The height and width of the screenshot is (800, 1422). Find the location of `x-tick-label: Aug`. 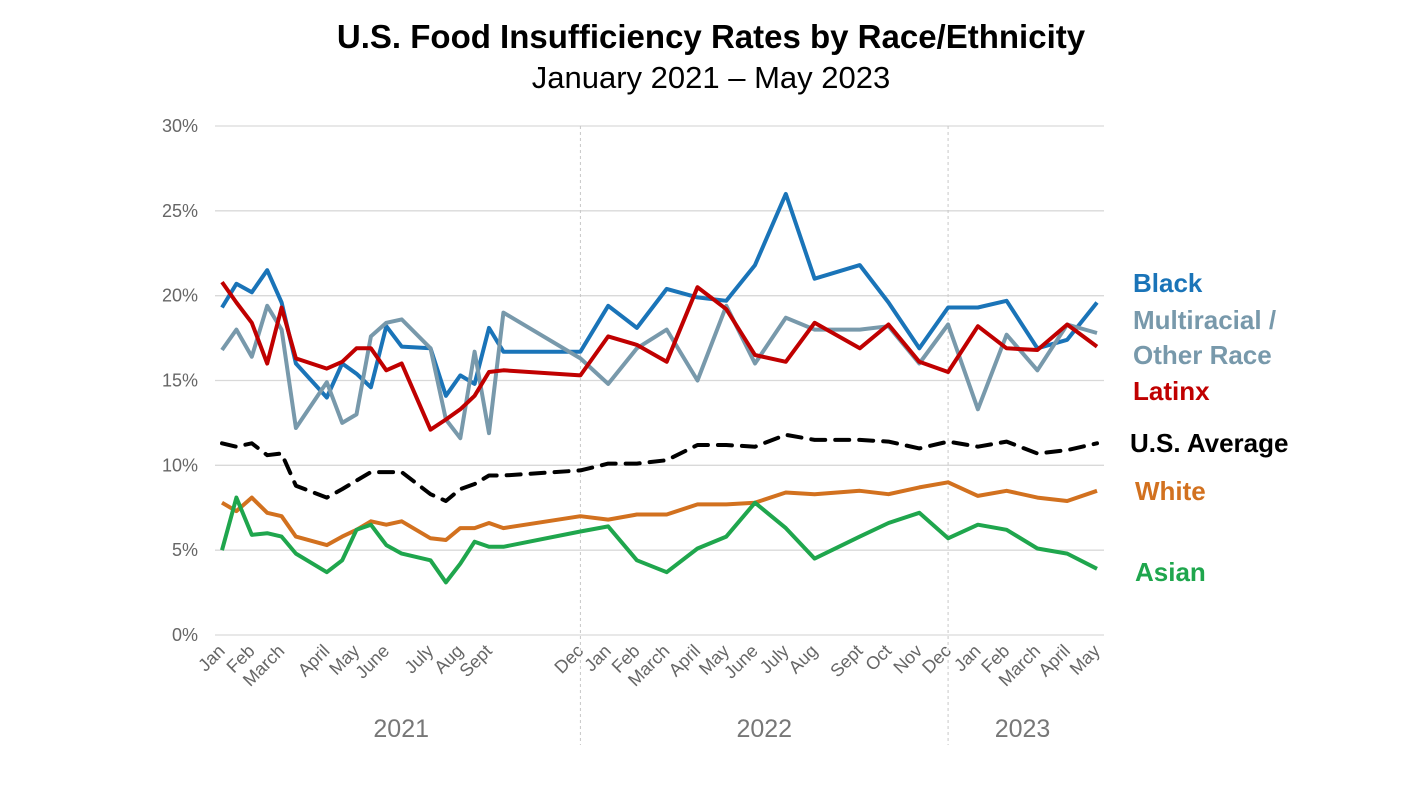

x-tick-label: Aug is located at coordinates (803, 659).